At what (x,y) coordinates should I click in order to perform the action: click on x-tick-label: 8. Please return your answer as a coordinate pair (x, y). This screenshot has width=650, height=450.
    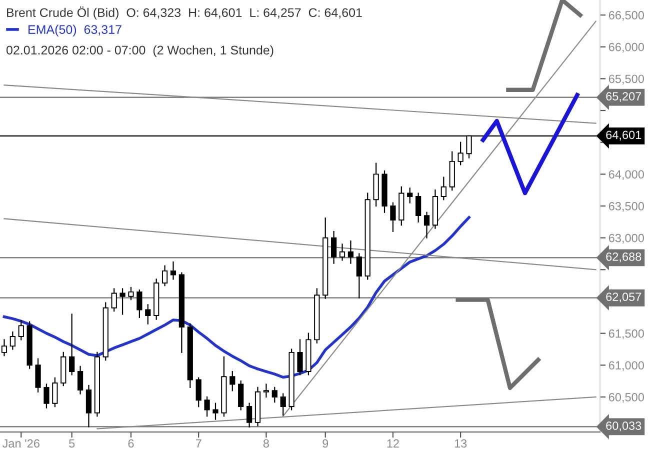
    Looking at the image, I should click on (266, 443).